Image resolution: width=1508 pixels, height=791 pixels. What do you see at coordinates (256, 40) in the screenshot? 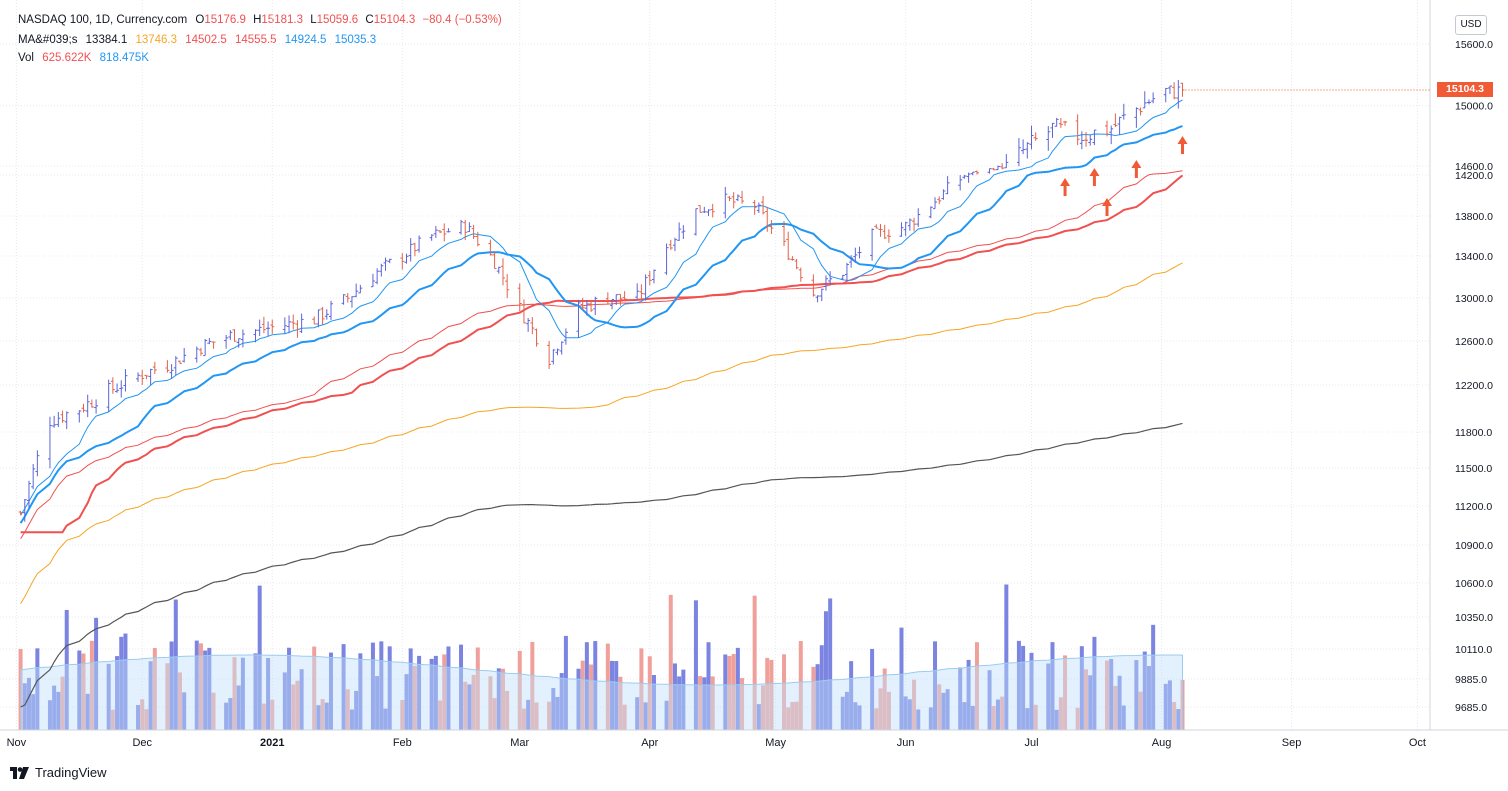
I see `ma-value-4: 14555.5` at bounding box center [256, 40].